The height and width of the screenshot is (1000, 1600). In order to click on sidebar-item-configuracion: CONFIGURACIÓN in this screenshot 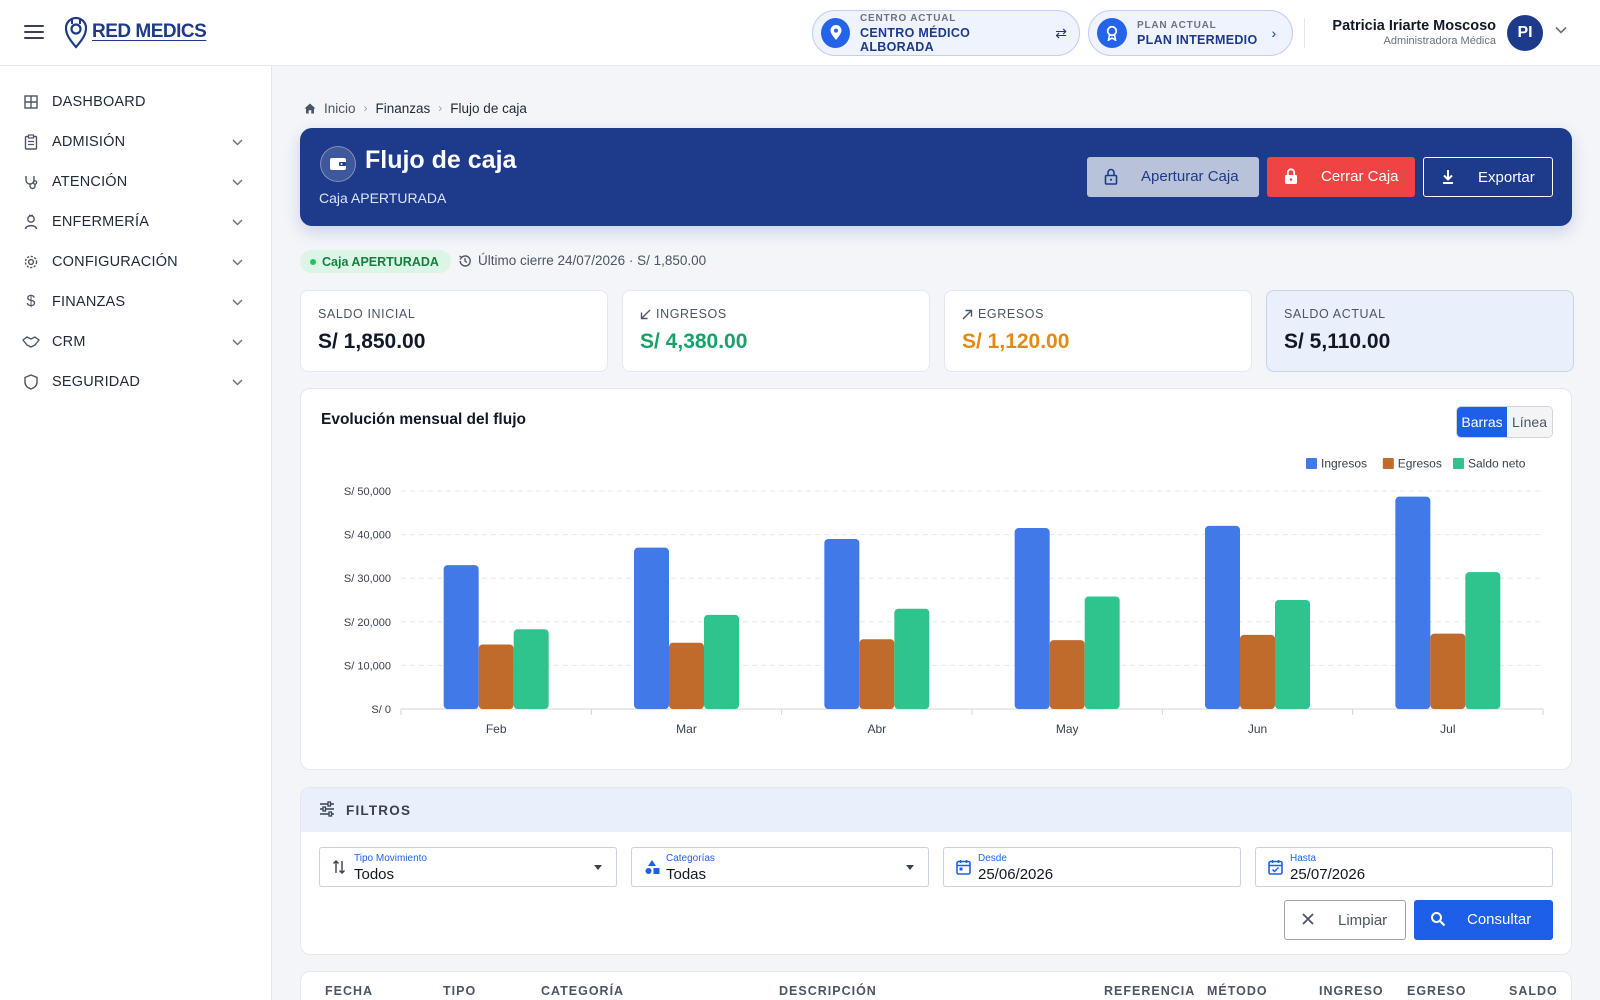, I will do `click(136, 262)`.